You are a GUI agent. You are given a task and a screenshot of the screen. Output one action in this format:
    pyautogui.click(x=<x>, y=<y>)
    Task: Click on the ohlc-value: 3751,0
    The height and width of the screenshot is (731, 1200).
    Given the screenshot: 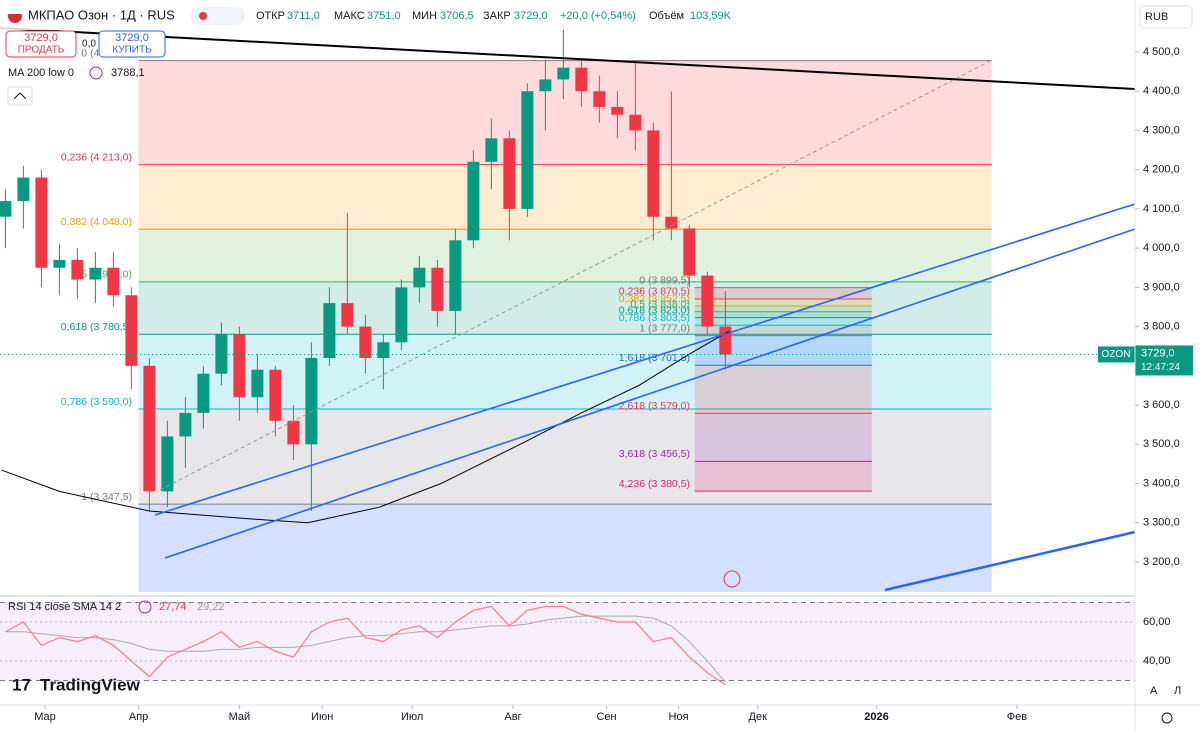 What is the action you would take?
    pyautogui.click(x=384, y=16)
    